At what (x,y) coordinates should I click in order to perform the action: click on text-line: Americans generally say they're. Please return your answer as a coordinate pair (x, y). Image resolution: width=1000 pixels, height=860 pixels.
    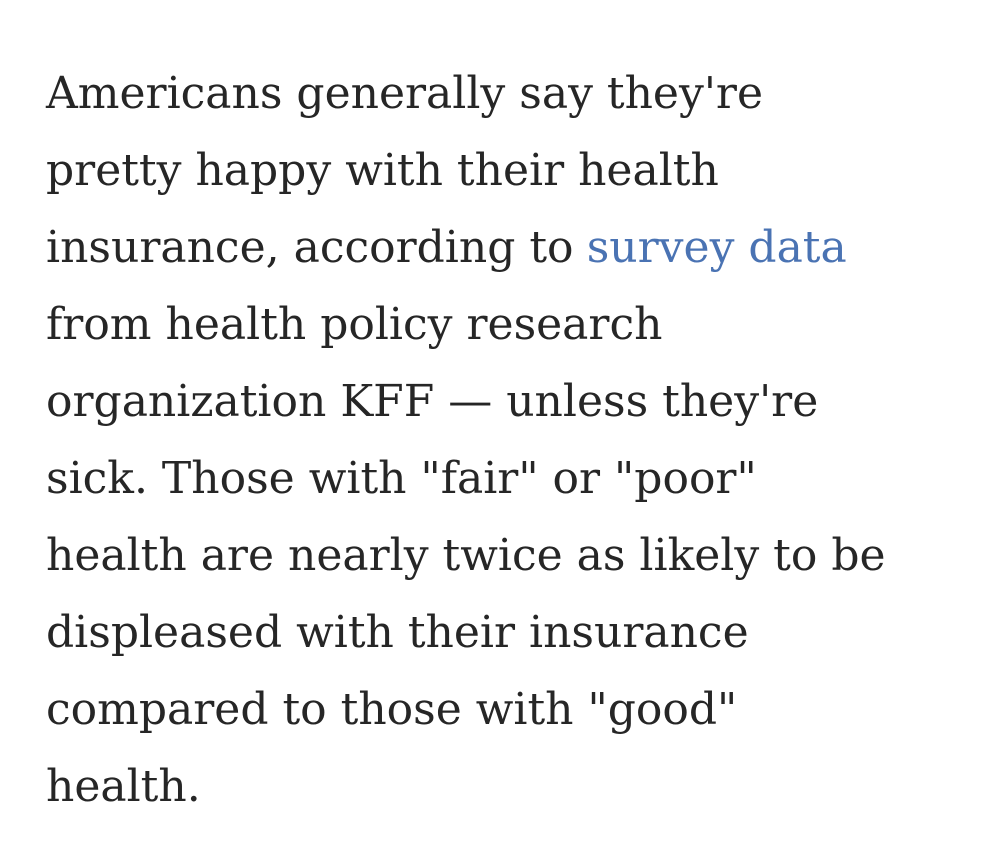
    Looking at the image, I should click on (404, 93).